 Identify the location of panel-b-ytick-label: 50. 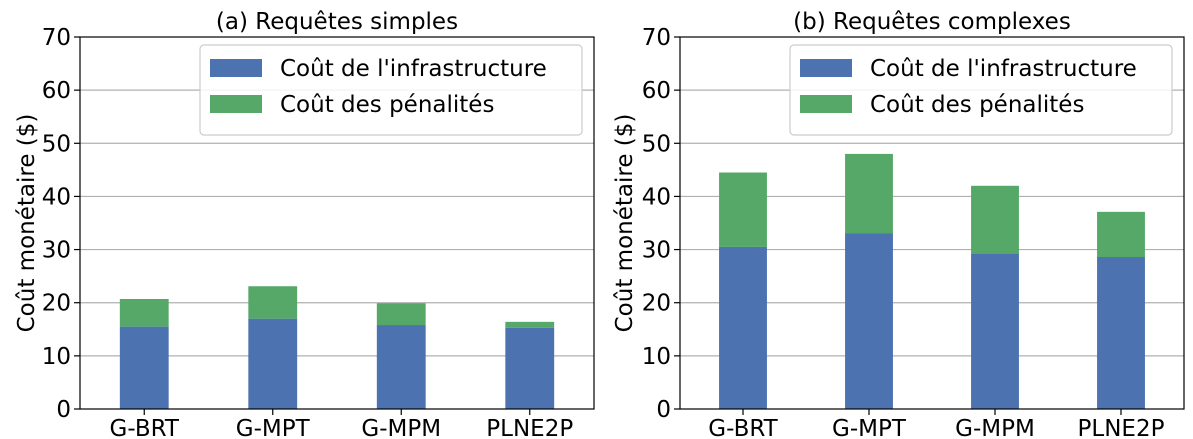
(656, 144).